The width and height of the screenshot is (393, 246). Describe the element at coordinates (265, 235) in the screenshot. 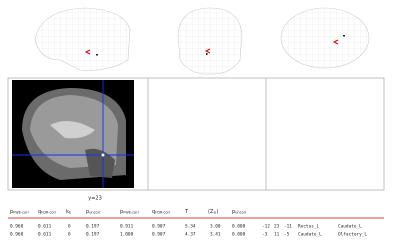

I see `table-cell: -3` at that location.